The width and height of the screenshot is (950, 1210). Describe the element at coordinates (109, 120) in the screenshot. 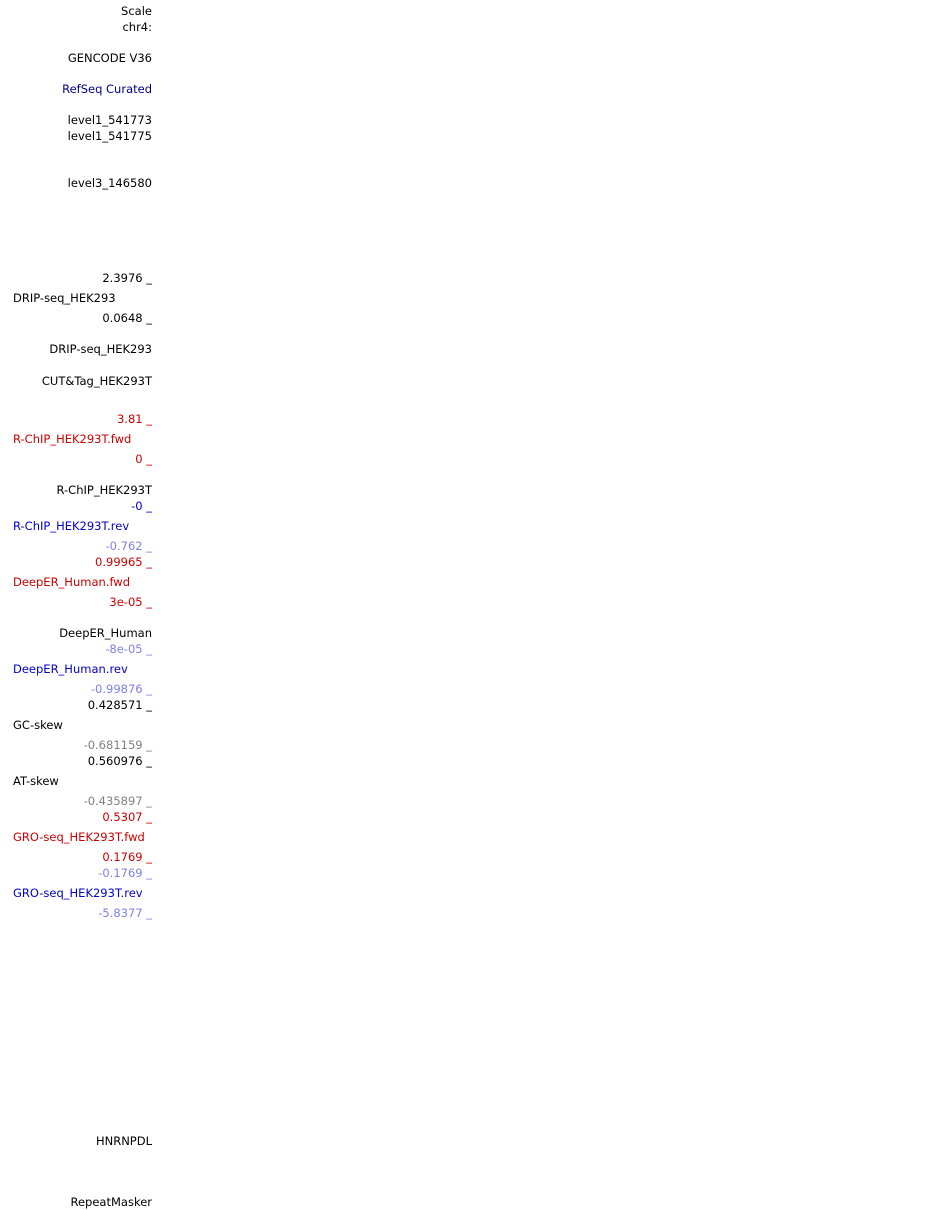

I see `level1-541773-label: level1_541773` at that location.